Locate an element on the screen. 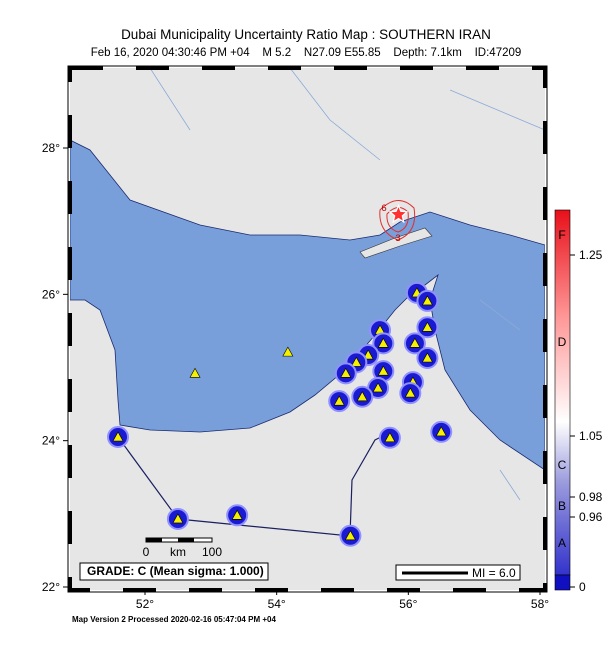  colorbar-tick: 0 is located at coordinates (582, 587).